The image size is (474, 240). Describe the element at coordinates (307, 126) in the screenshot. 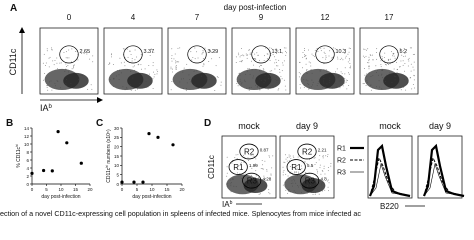

I see `plot-title: day 9` at that location.